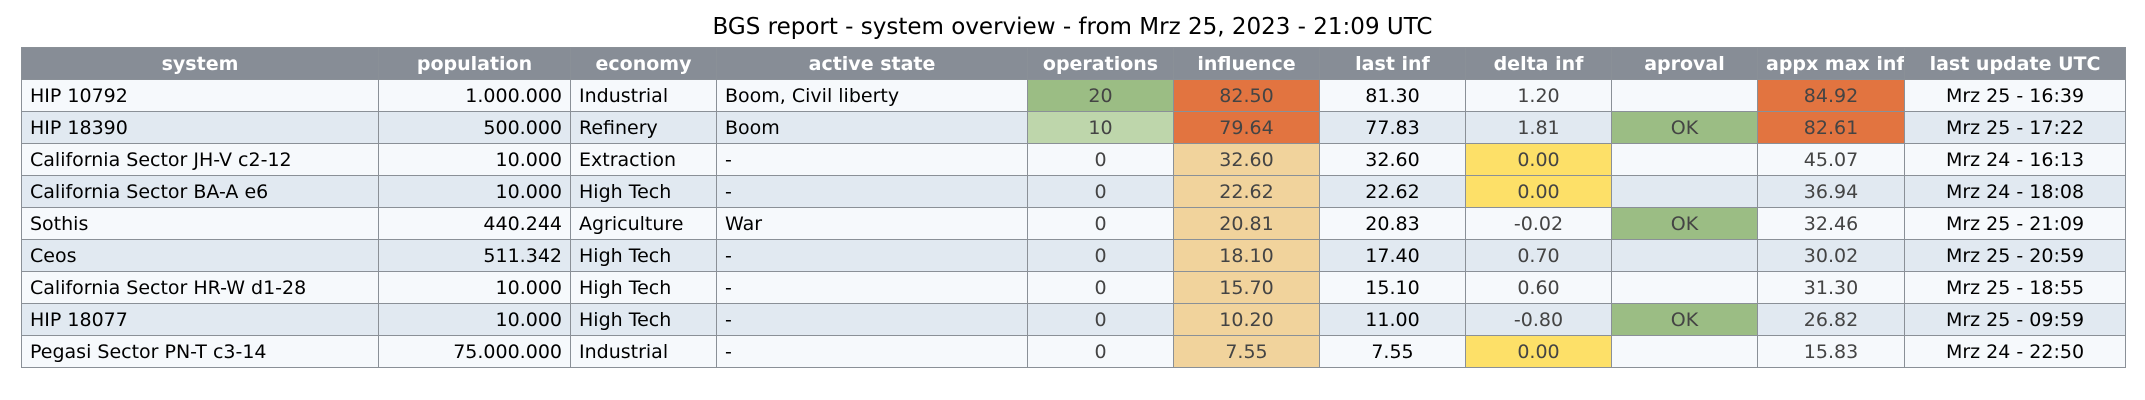  I want to click on cell-operations: 10, so click(1100, 127).